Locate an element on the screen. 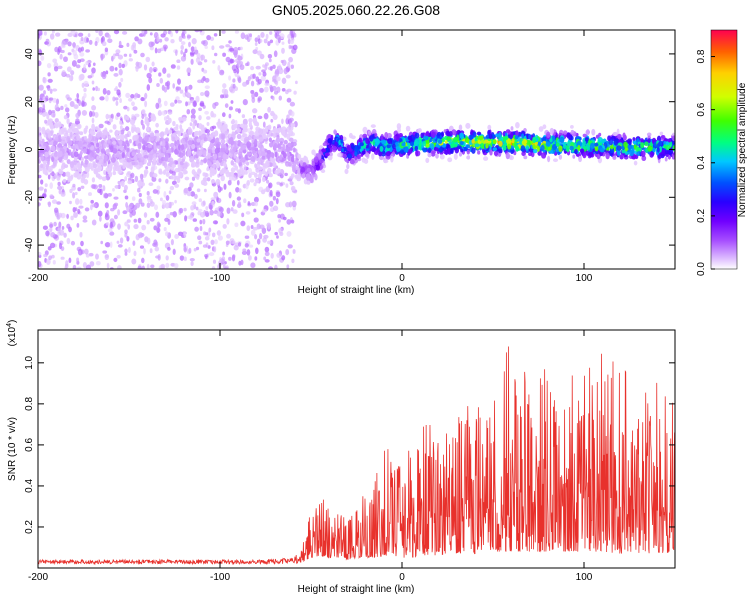 Image resolution: width=750 pixels, height=600 pixels. snr-ytick-label: 0.4 is located at coordinates (29, 486).